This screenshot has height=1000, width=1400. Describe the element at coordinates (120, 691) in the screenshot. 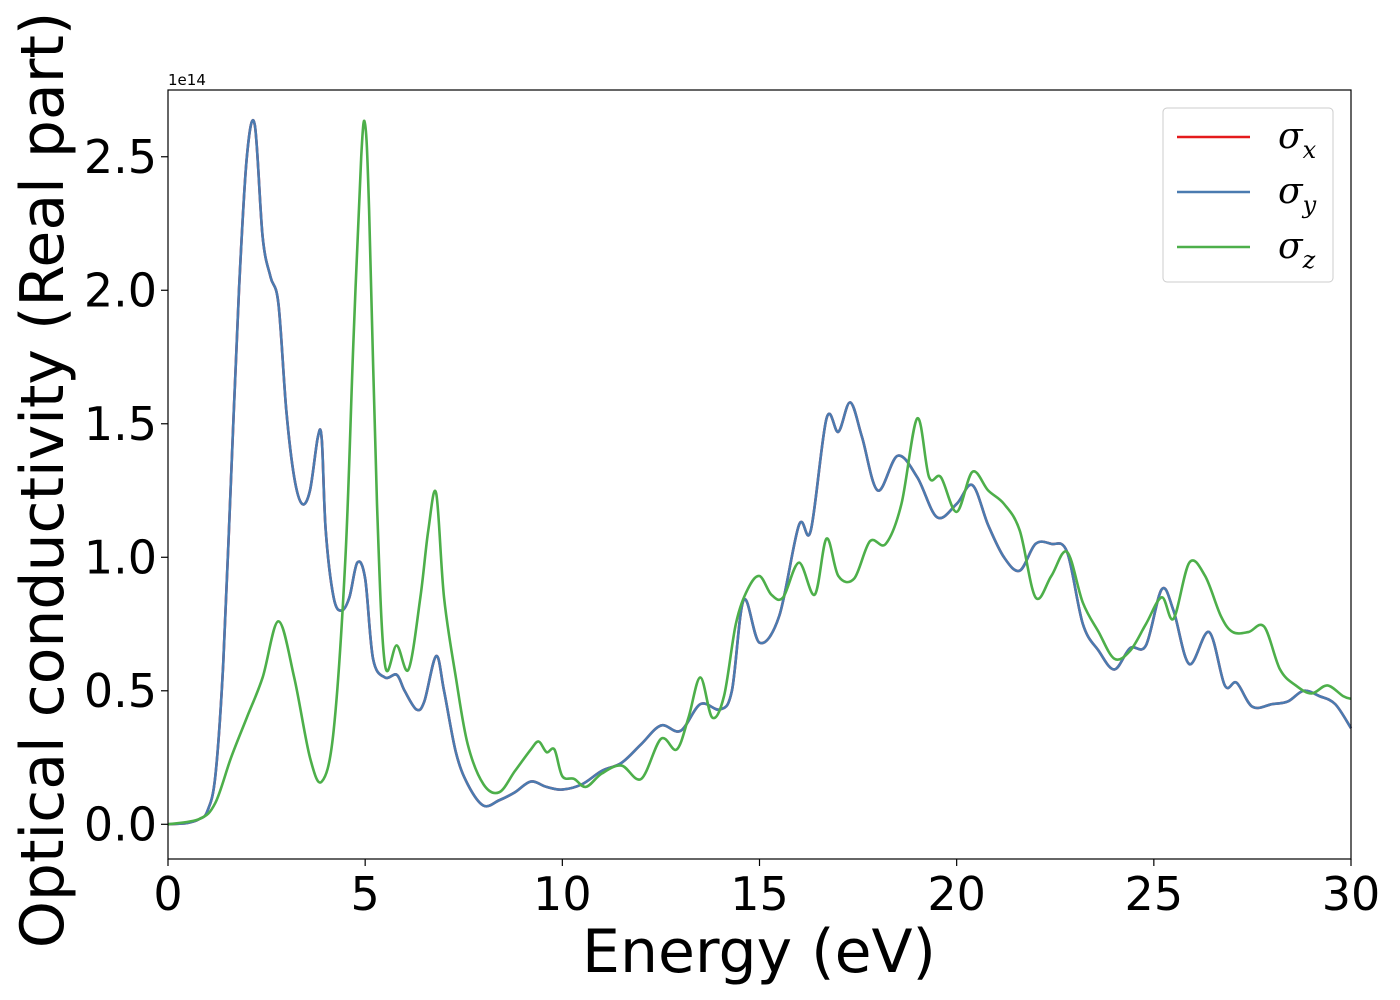

I see `y-tick-label: 0.5` at that location.